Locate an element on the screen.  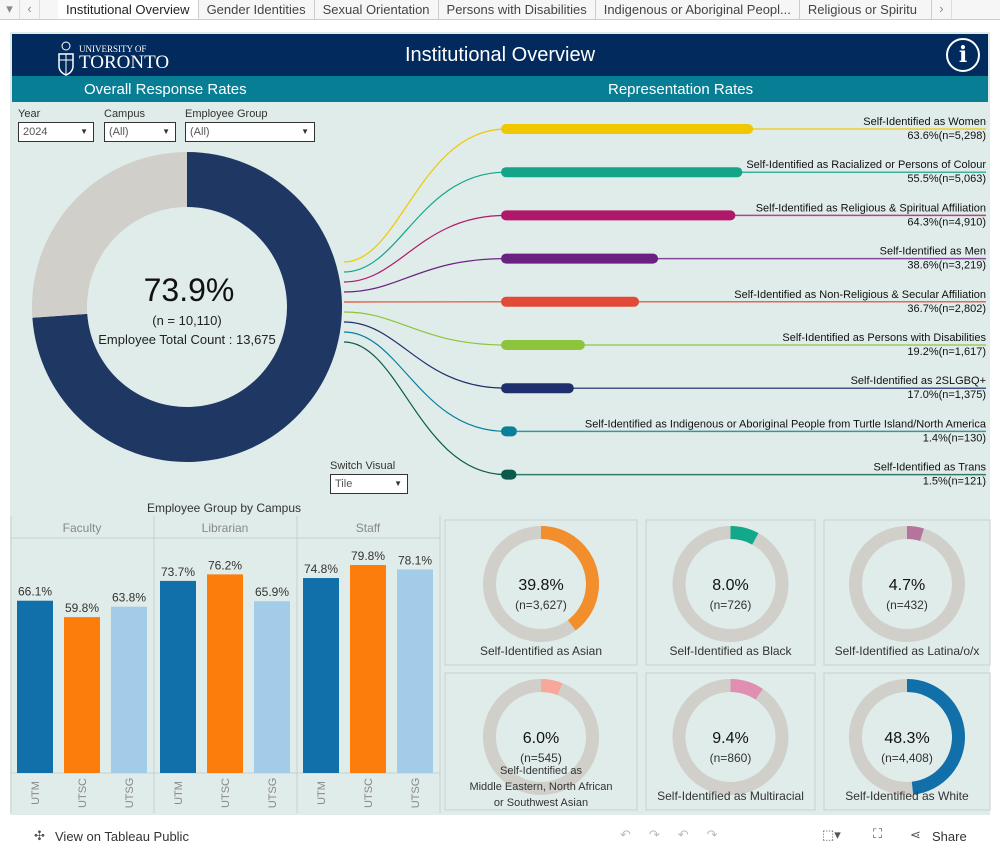
year-filter: Year 2024 is located at coordinates (56, 125).